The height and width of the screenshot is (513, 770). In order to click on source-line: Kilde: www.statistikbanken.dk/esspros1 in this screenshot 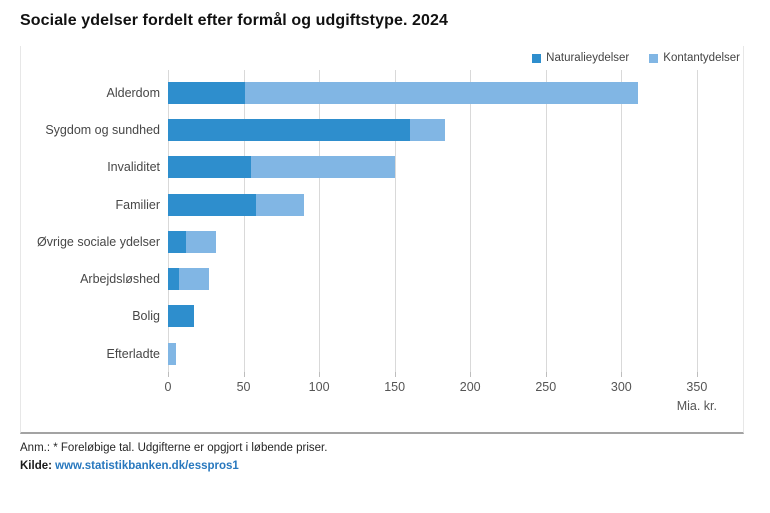, I will do `click(385, 466)`.